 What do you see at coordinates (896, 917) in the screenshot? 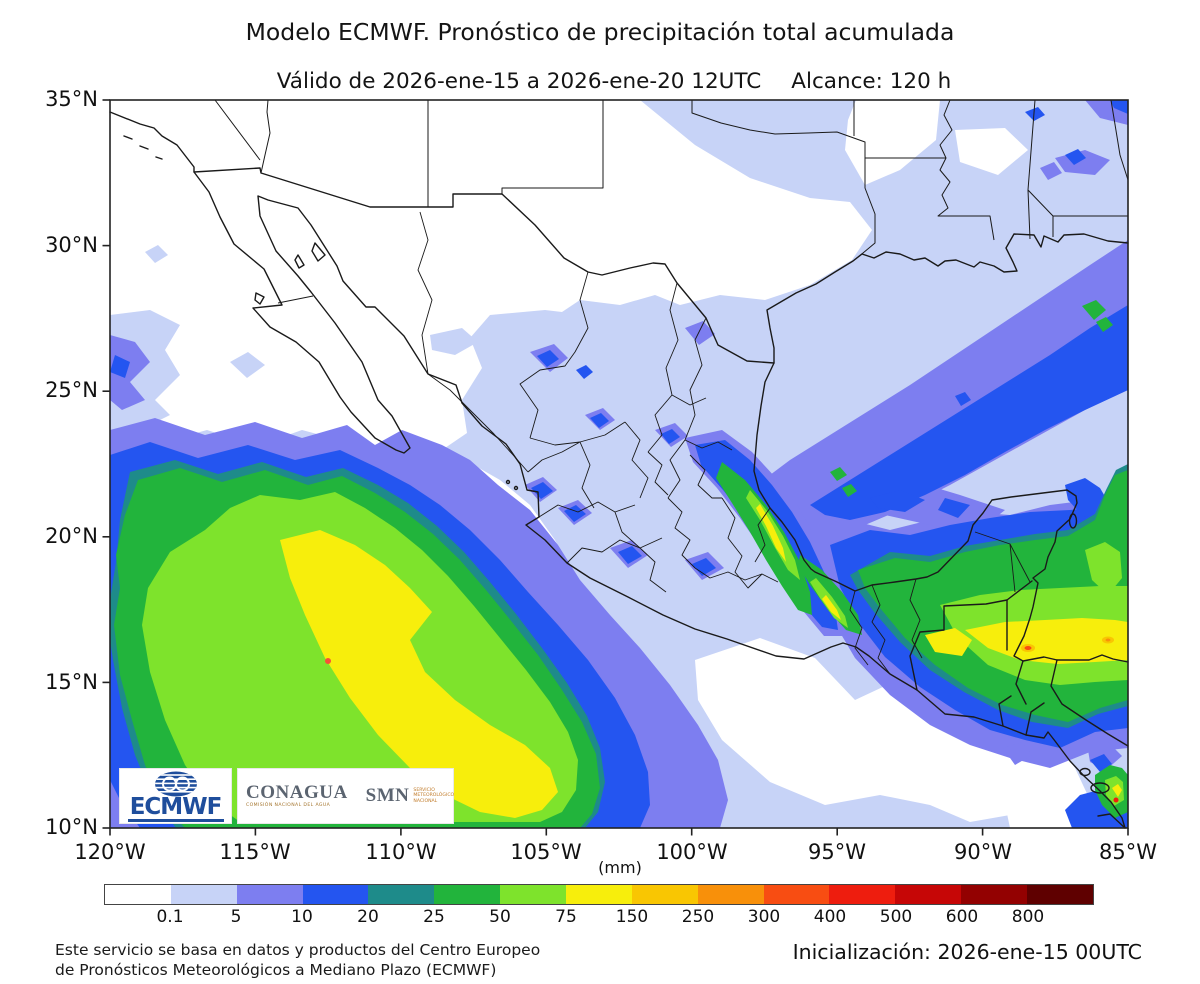
I see `colorbar-tick: 500` at bounding box center [896, 917].